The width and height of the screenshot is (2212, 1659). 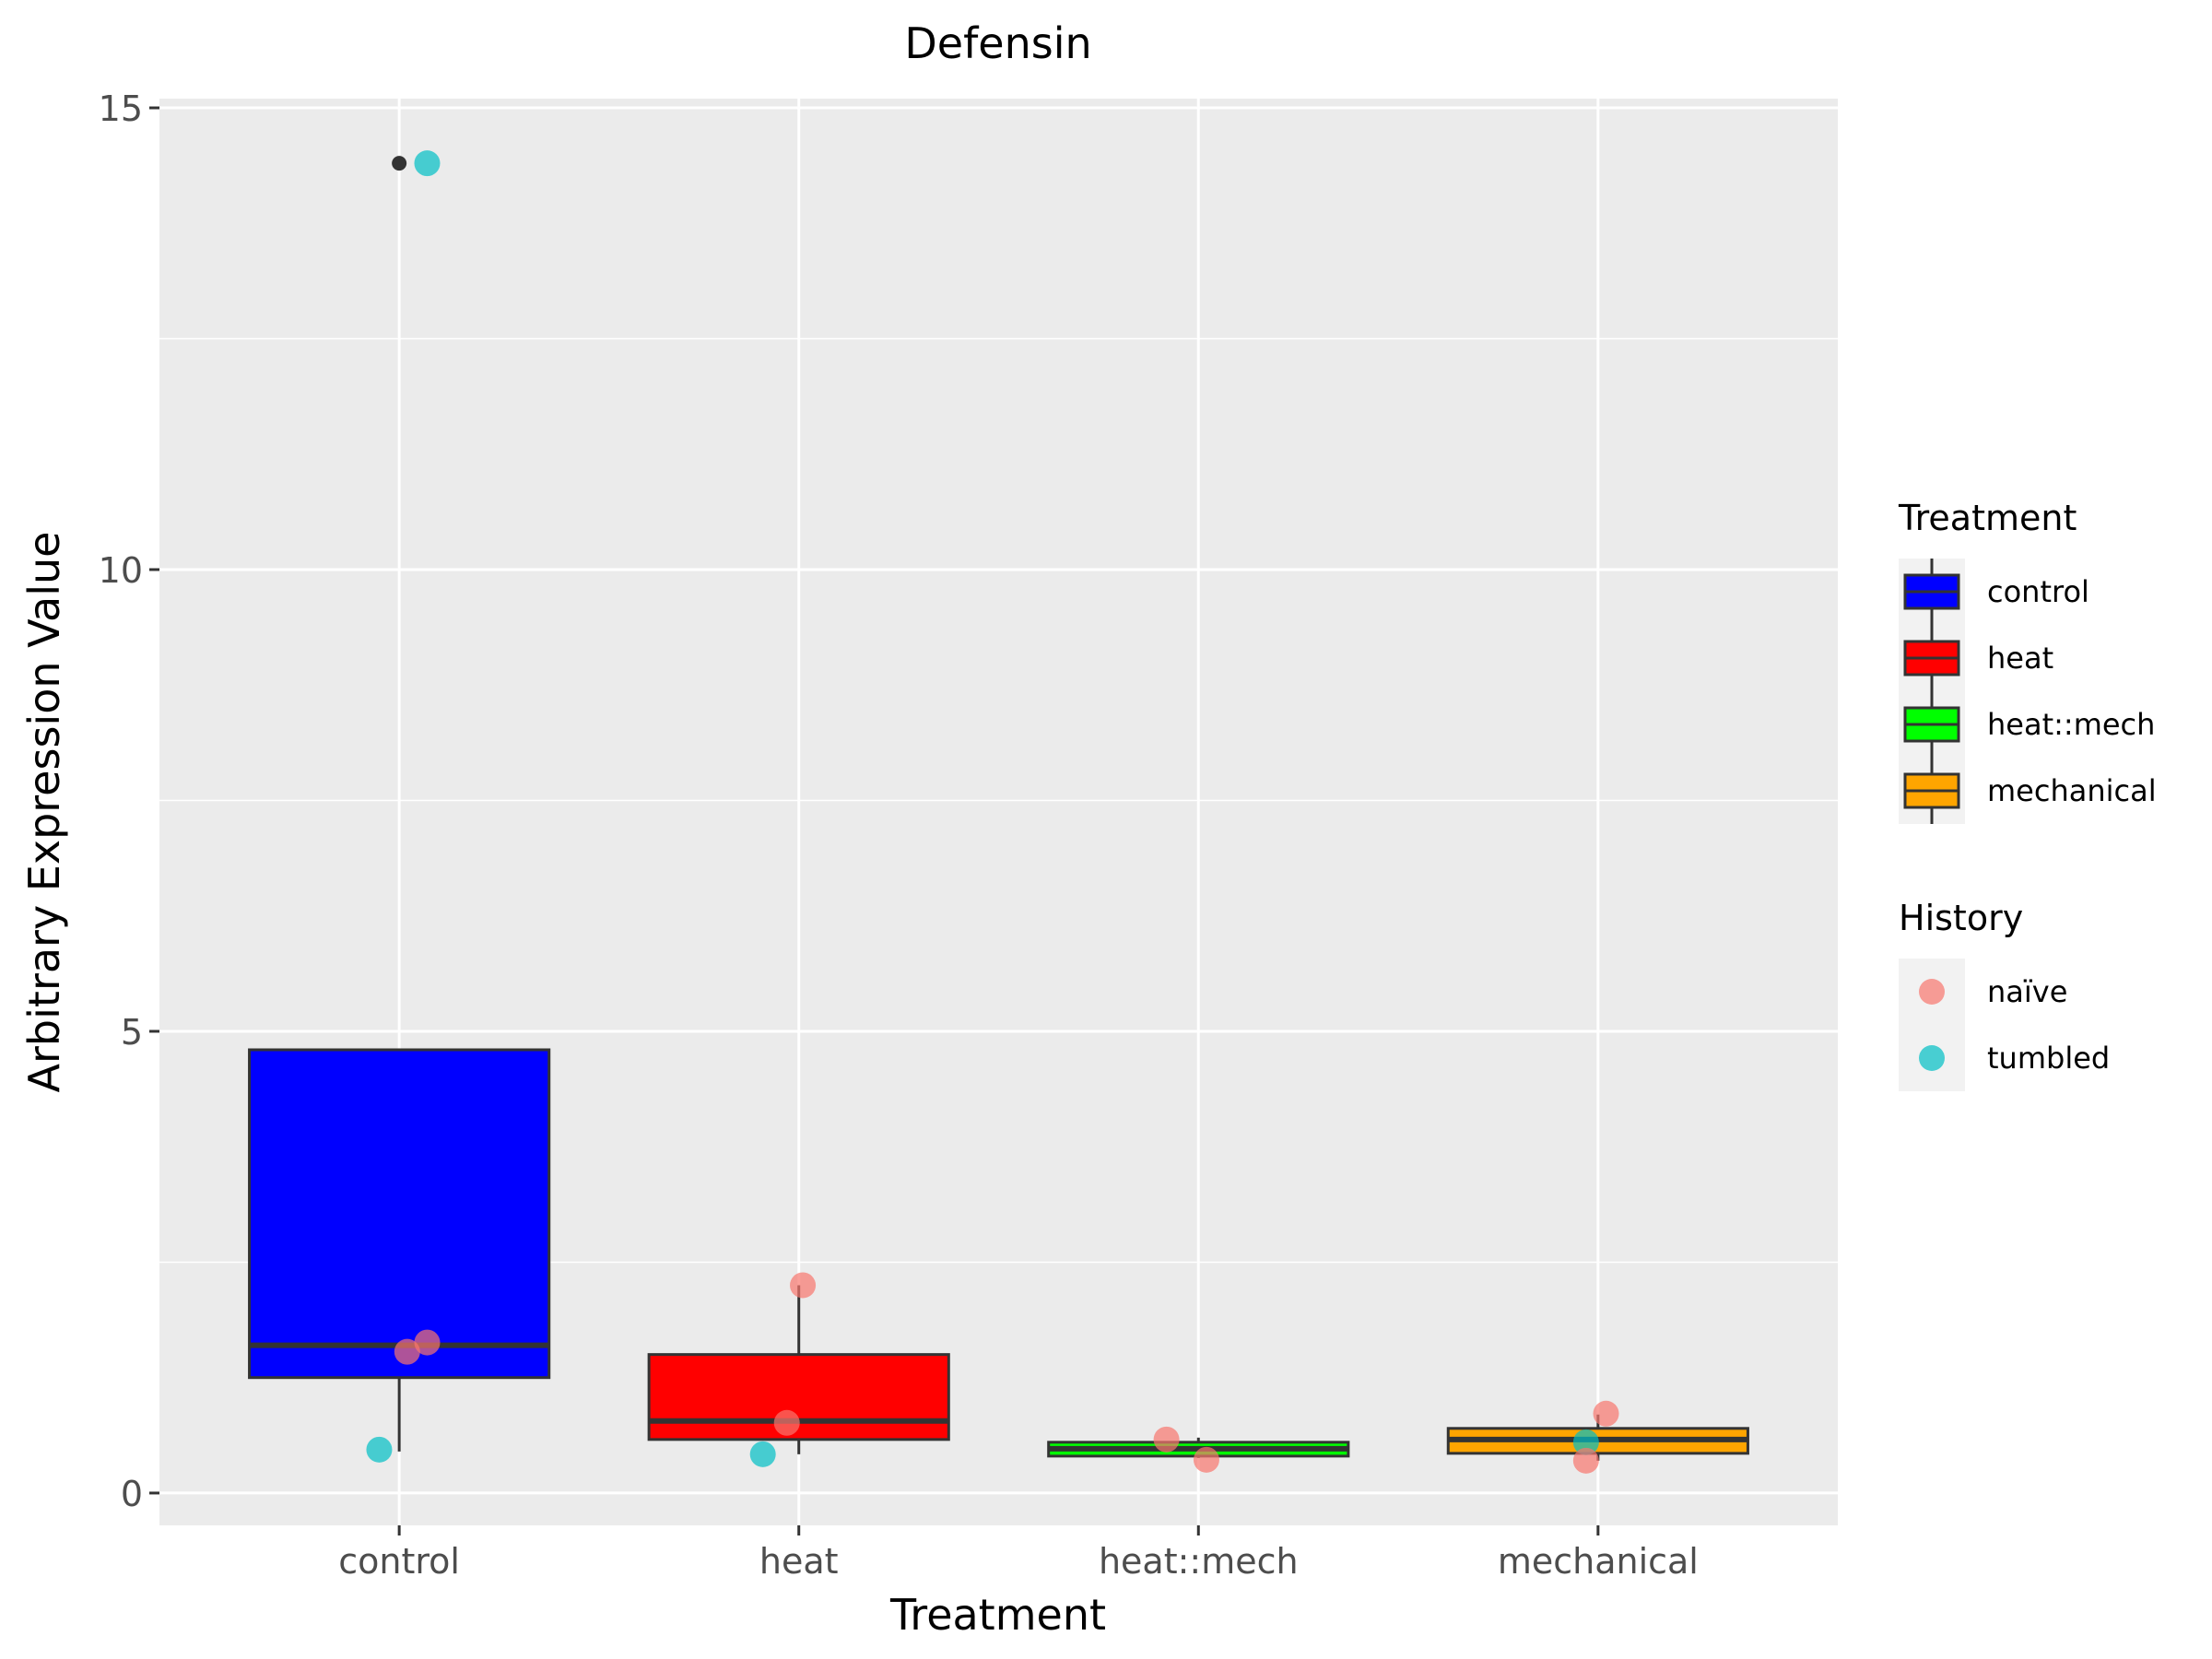 I want to click on x-axis: control heat heat::mech mechanical, so click(x=1018, y=1553).